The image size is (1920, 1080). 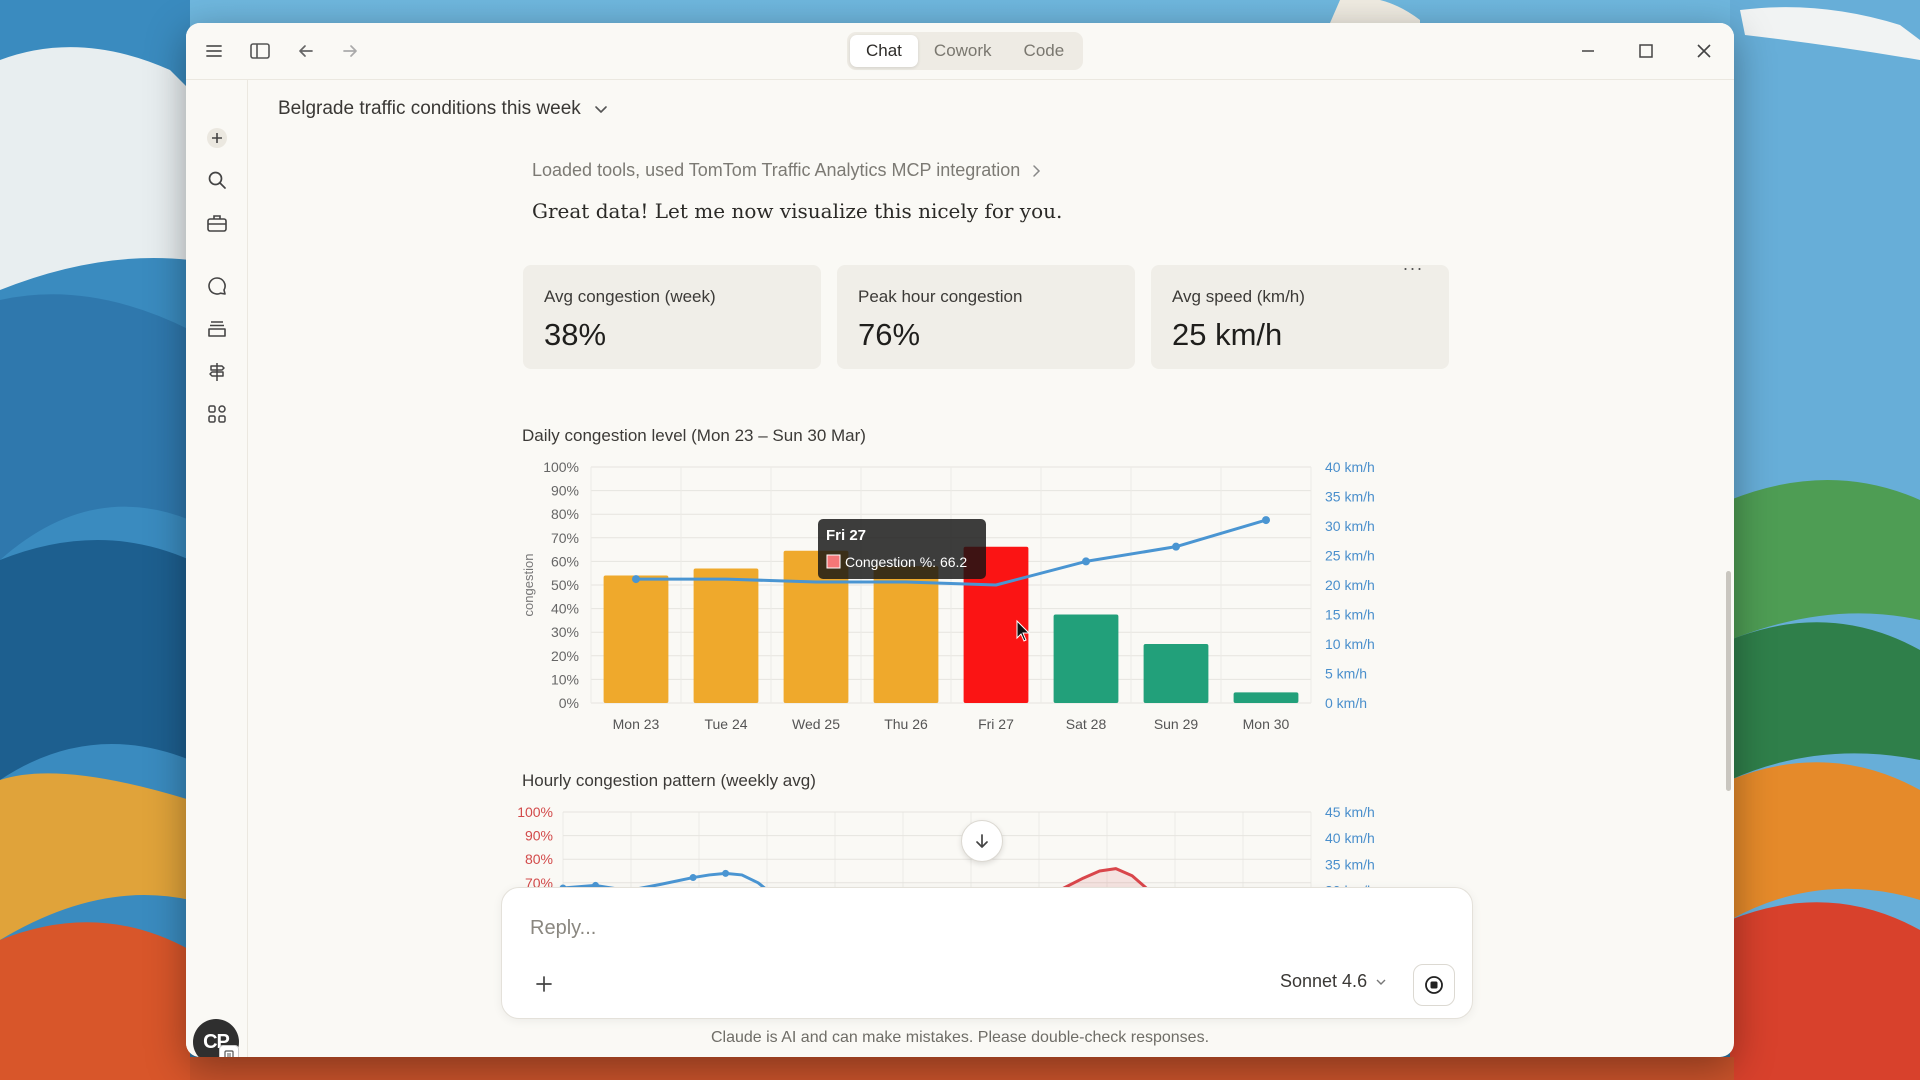 I want to click on sidebar-toggle-icon, so click(x=260, y=51).